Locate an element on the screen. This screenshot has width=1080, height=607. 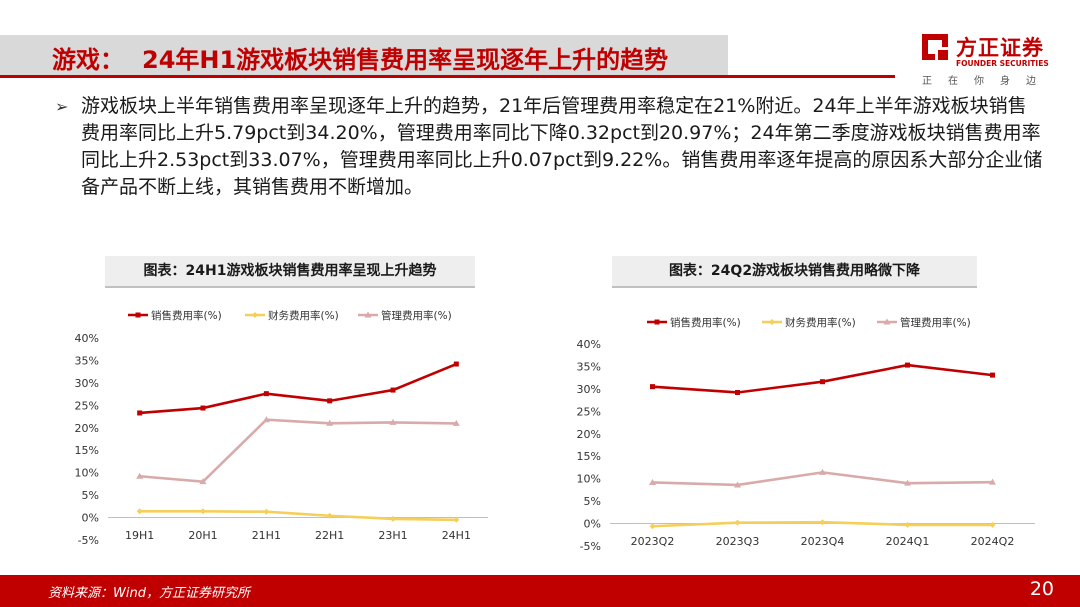
title-bar is located at coordinates (364, 55).